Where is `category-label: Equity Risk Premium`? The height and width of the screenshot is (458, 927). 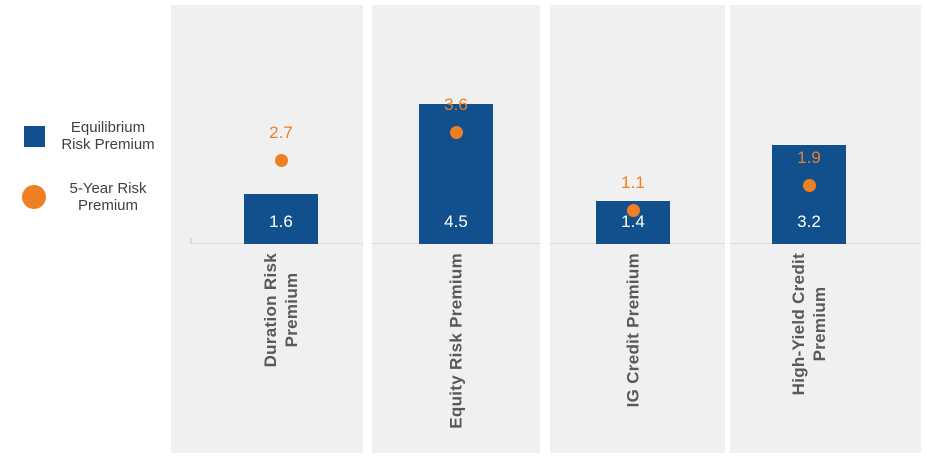 category-label: Equity Risk Premium is located at coordinates (456, 341).